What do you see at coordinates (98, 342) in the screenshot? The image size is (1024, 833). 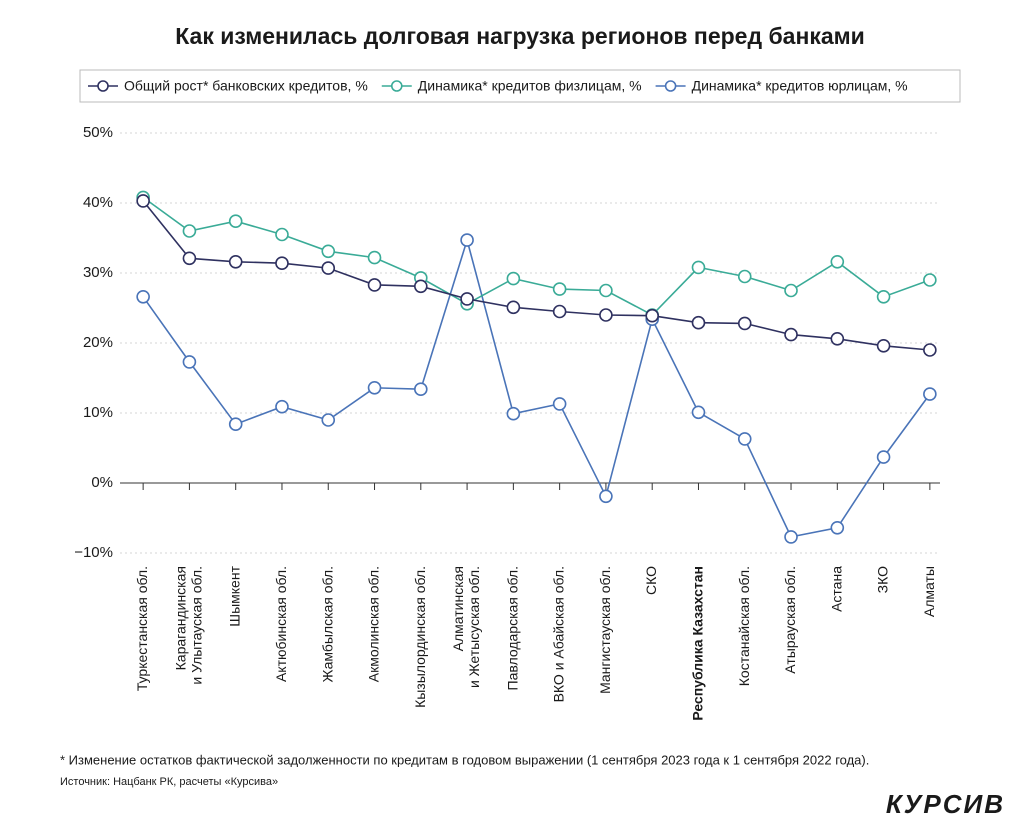 I see `y-tick-label: 20%` at bounding box center [98, 342].